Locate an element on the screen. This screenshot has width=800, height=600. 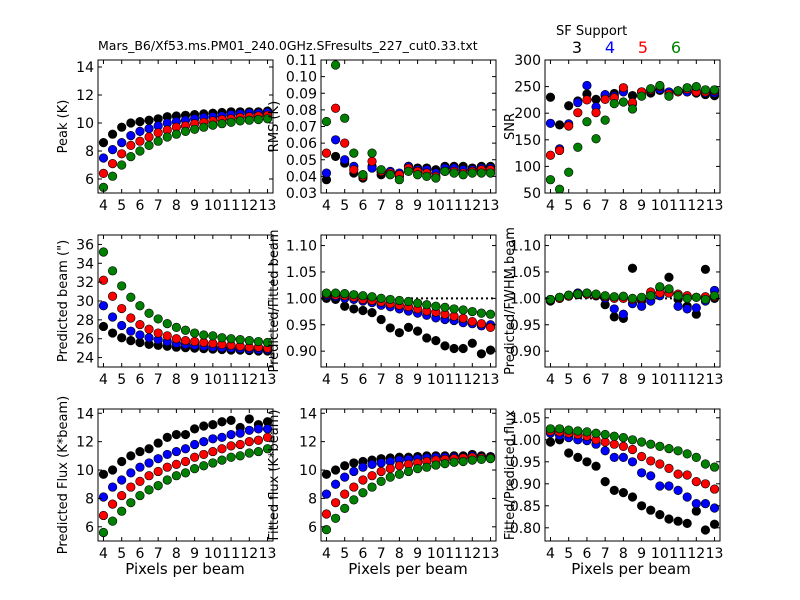
y-axis-label: SNR is located at coordinates (510, 126).